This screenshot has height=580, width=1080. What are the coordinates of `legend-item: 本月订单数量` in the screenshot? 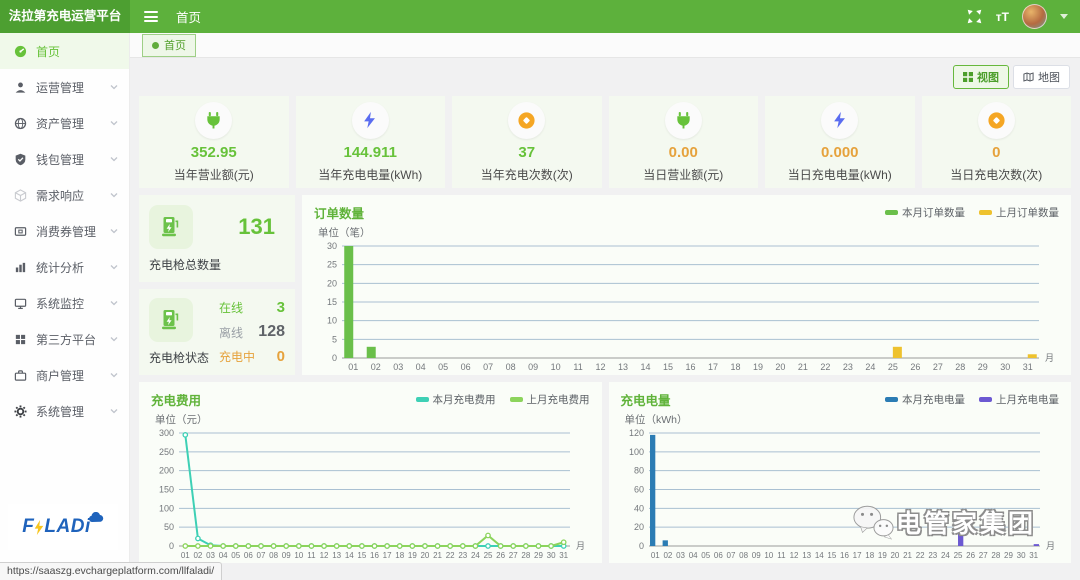 It's located at (925, 212).